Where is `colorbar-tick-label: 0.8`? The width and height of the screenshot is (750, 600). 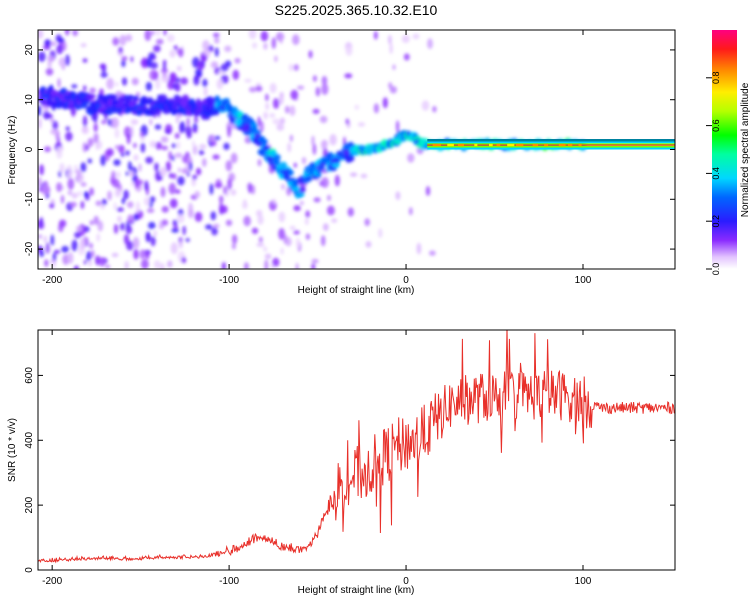 colorbar-tick-label: 0.8 is located at coordinates (716, 78).